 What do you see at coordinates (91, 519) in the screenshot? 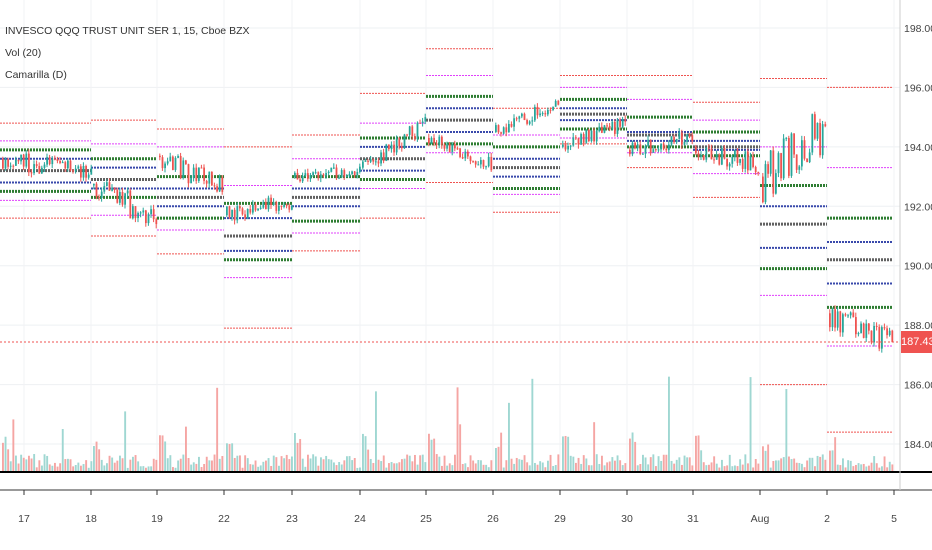
I see `time-tick-label: 18` at bounding box center [91, 519].